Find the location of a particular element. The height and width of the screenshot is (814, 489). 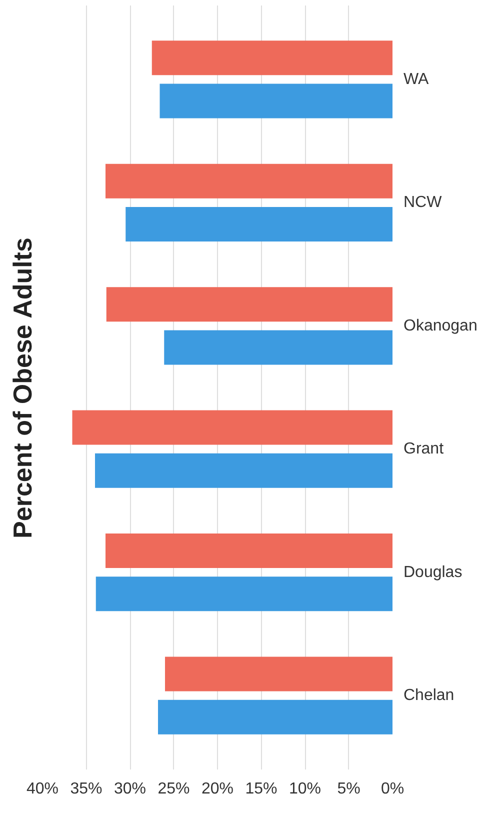

y-tick-label: WA is located at coordinates (417, 79).